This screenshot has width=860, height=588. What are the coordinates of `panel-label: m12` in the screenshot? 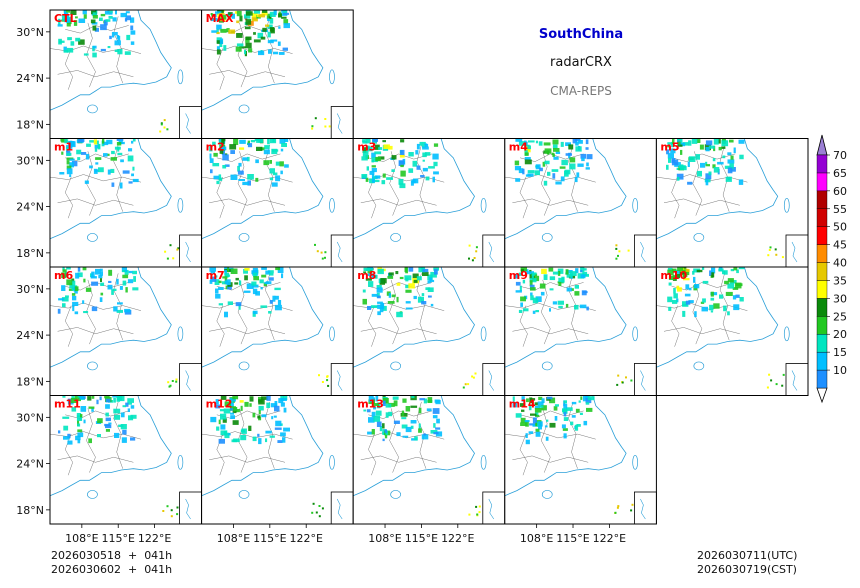 It's located at (219, 404).